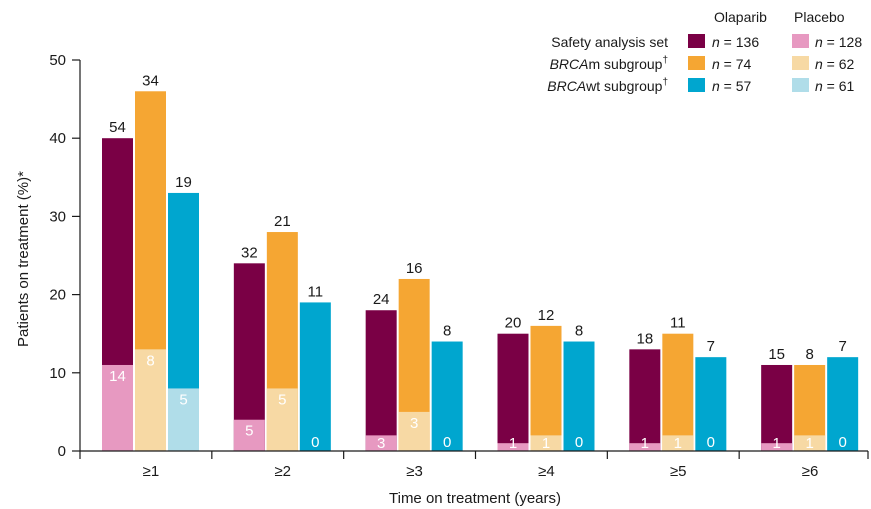 Image resolution: width=871 pixels, height=509 pixels. What do you see at coordinates (57, 373) in the screenshot?
I see `y-tick-label: 10` at bounding box center [57, 373].